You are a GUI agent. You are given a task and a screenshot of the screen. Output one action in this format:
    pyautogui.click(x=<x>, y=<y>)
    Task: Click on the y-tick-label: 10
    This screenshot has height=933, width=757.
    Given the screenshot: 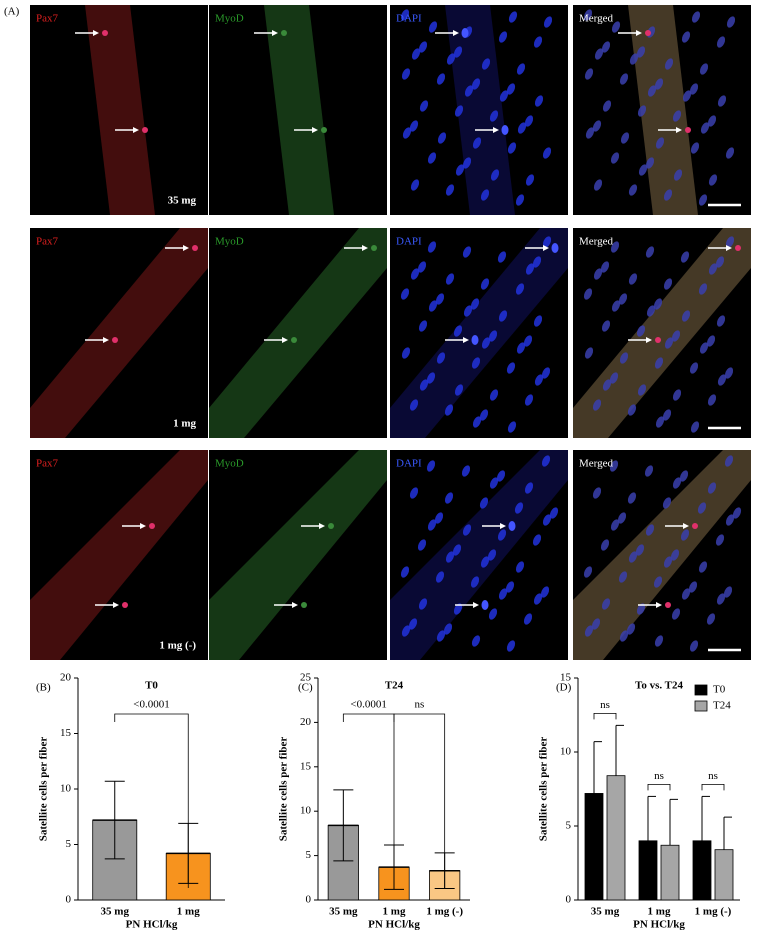 What is the action you would take?
    pyautogui.click(x=306, y=811)
    